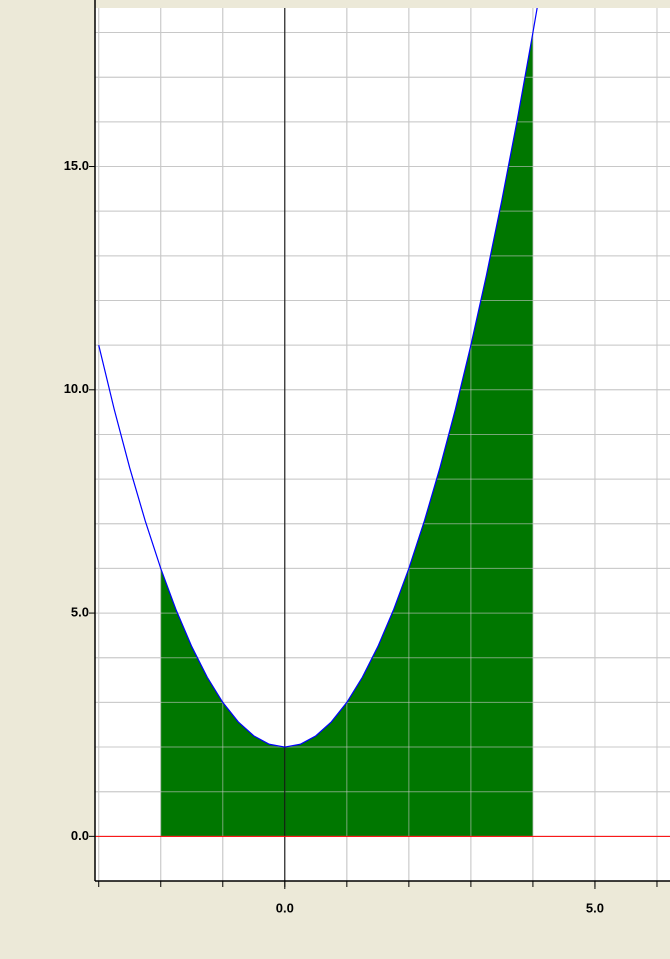 This screenshot has width=670, height=959. I want to click on y-tick-label: 0.0, so click(80, 835).